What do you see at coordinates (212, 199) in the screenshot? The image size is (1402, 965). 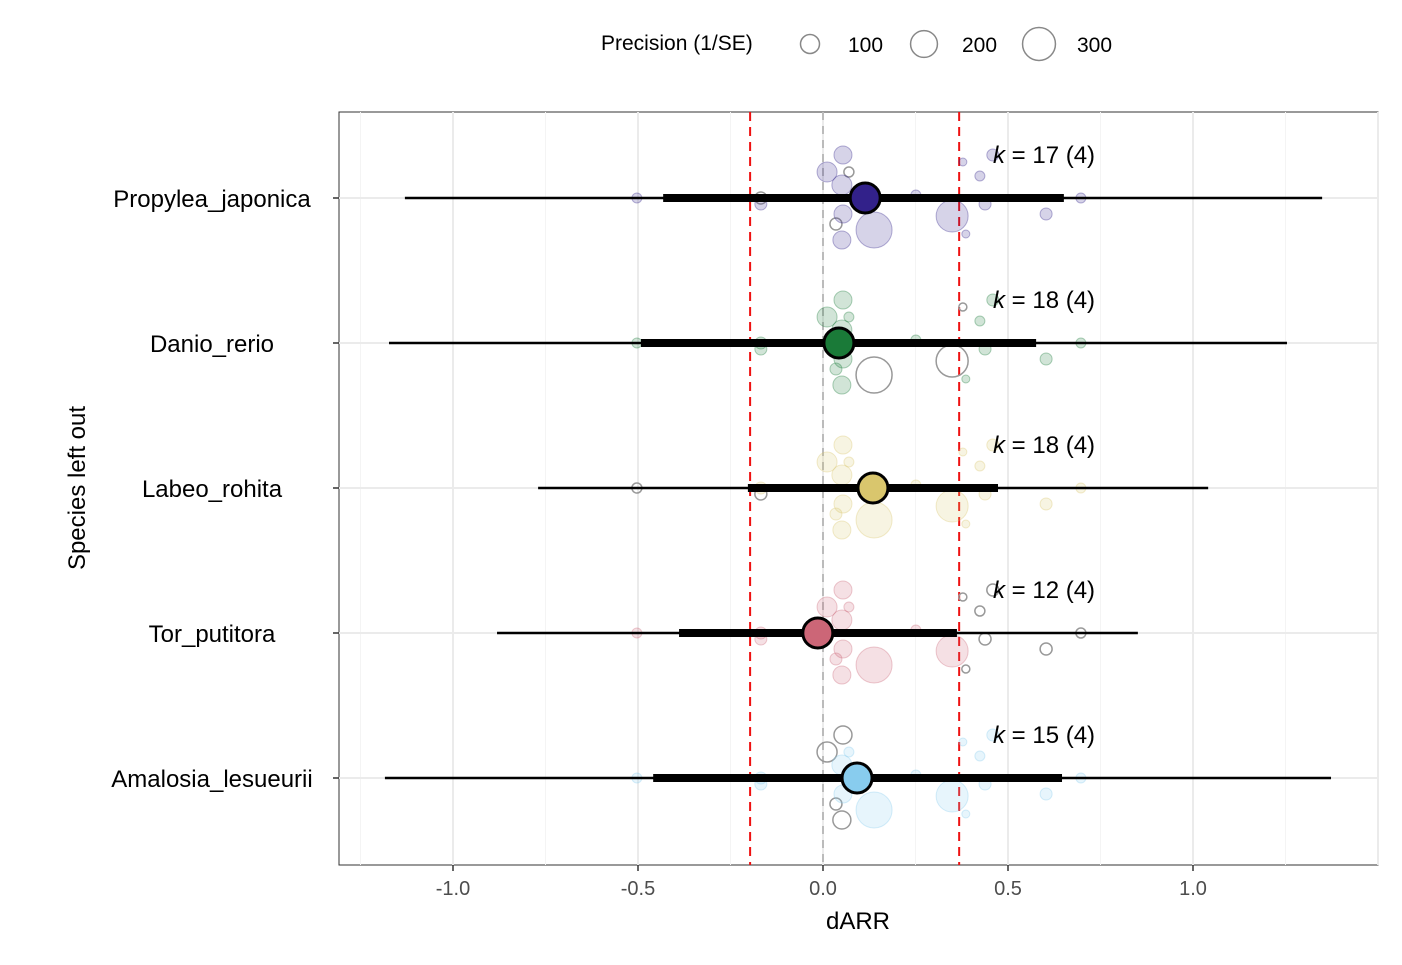 I see `y-tick-label: Propylea_japonica` at bounding box center [212, 199].